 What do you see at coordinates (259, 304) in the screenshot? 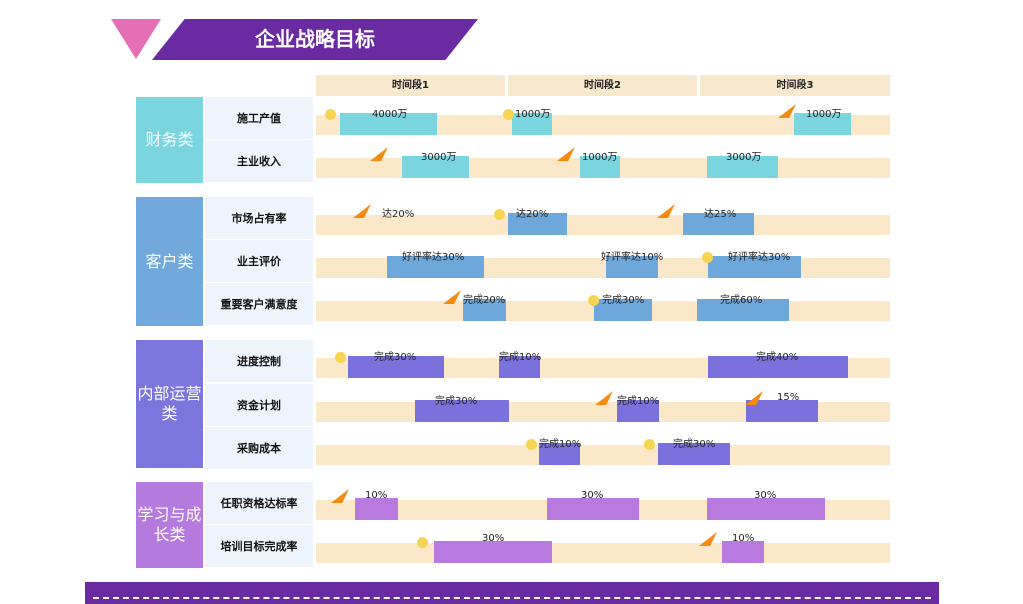
I see `item-label: 重要客户满意度` at bounding box center [259, 304].